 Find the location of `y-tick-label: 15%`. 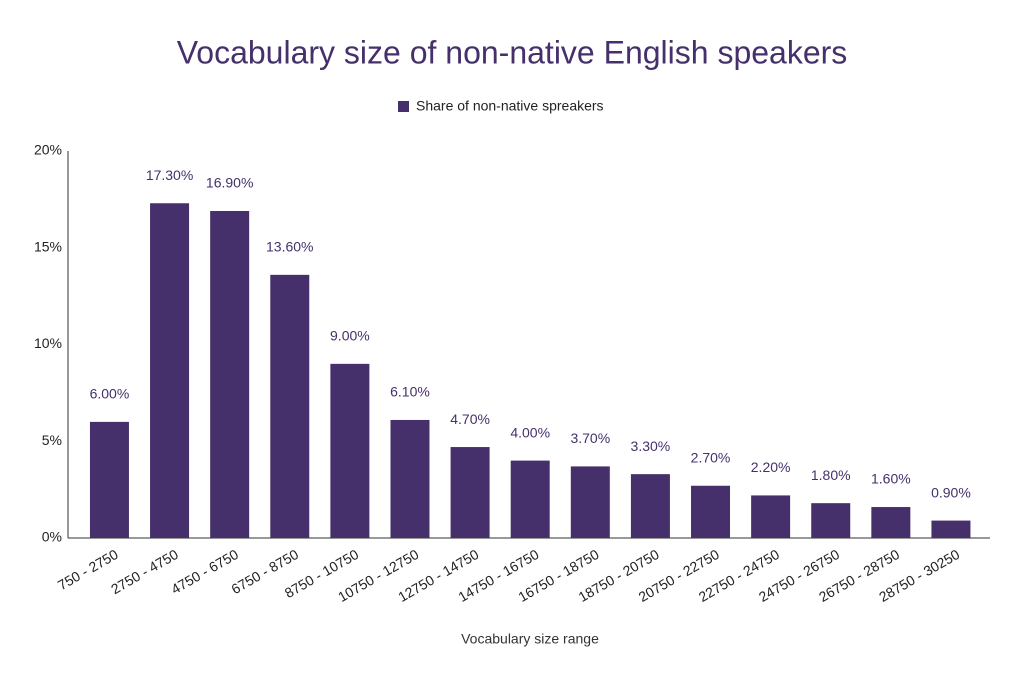

y-tick-label: 15% is located at coordinates (48, 246).